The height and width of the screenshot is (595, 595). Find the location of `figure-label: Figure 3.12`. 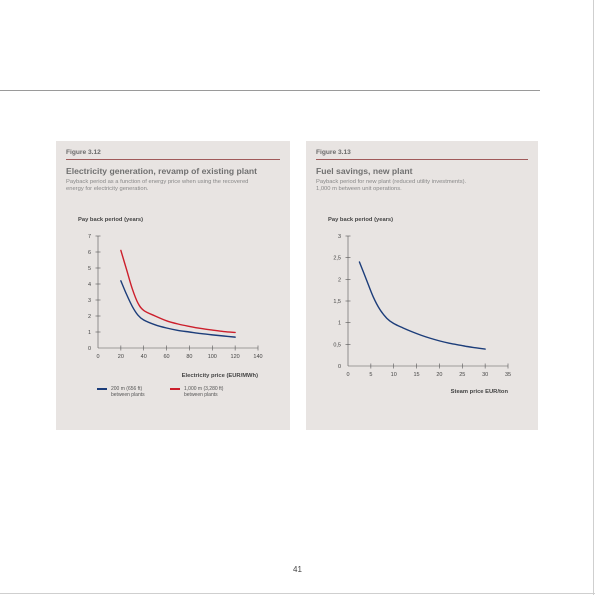

figure-label: Figure 3.12 is located at coordinates (83, 152).